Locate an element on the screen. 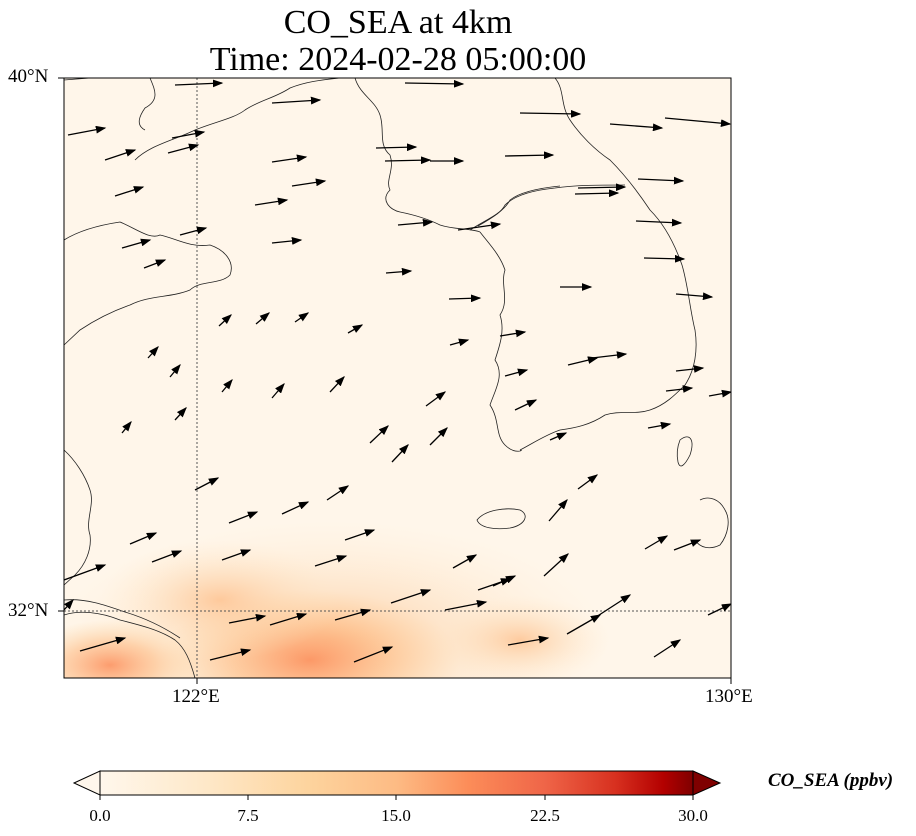  lon-tick-122e: 122°E is located at coordinates (196, 696).